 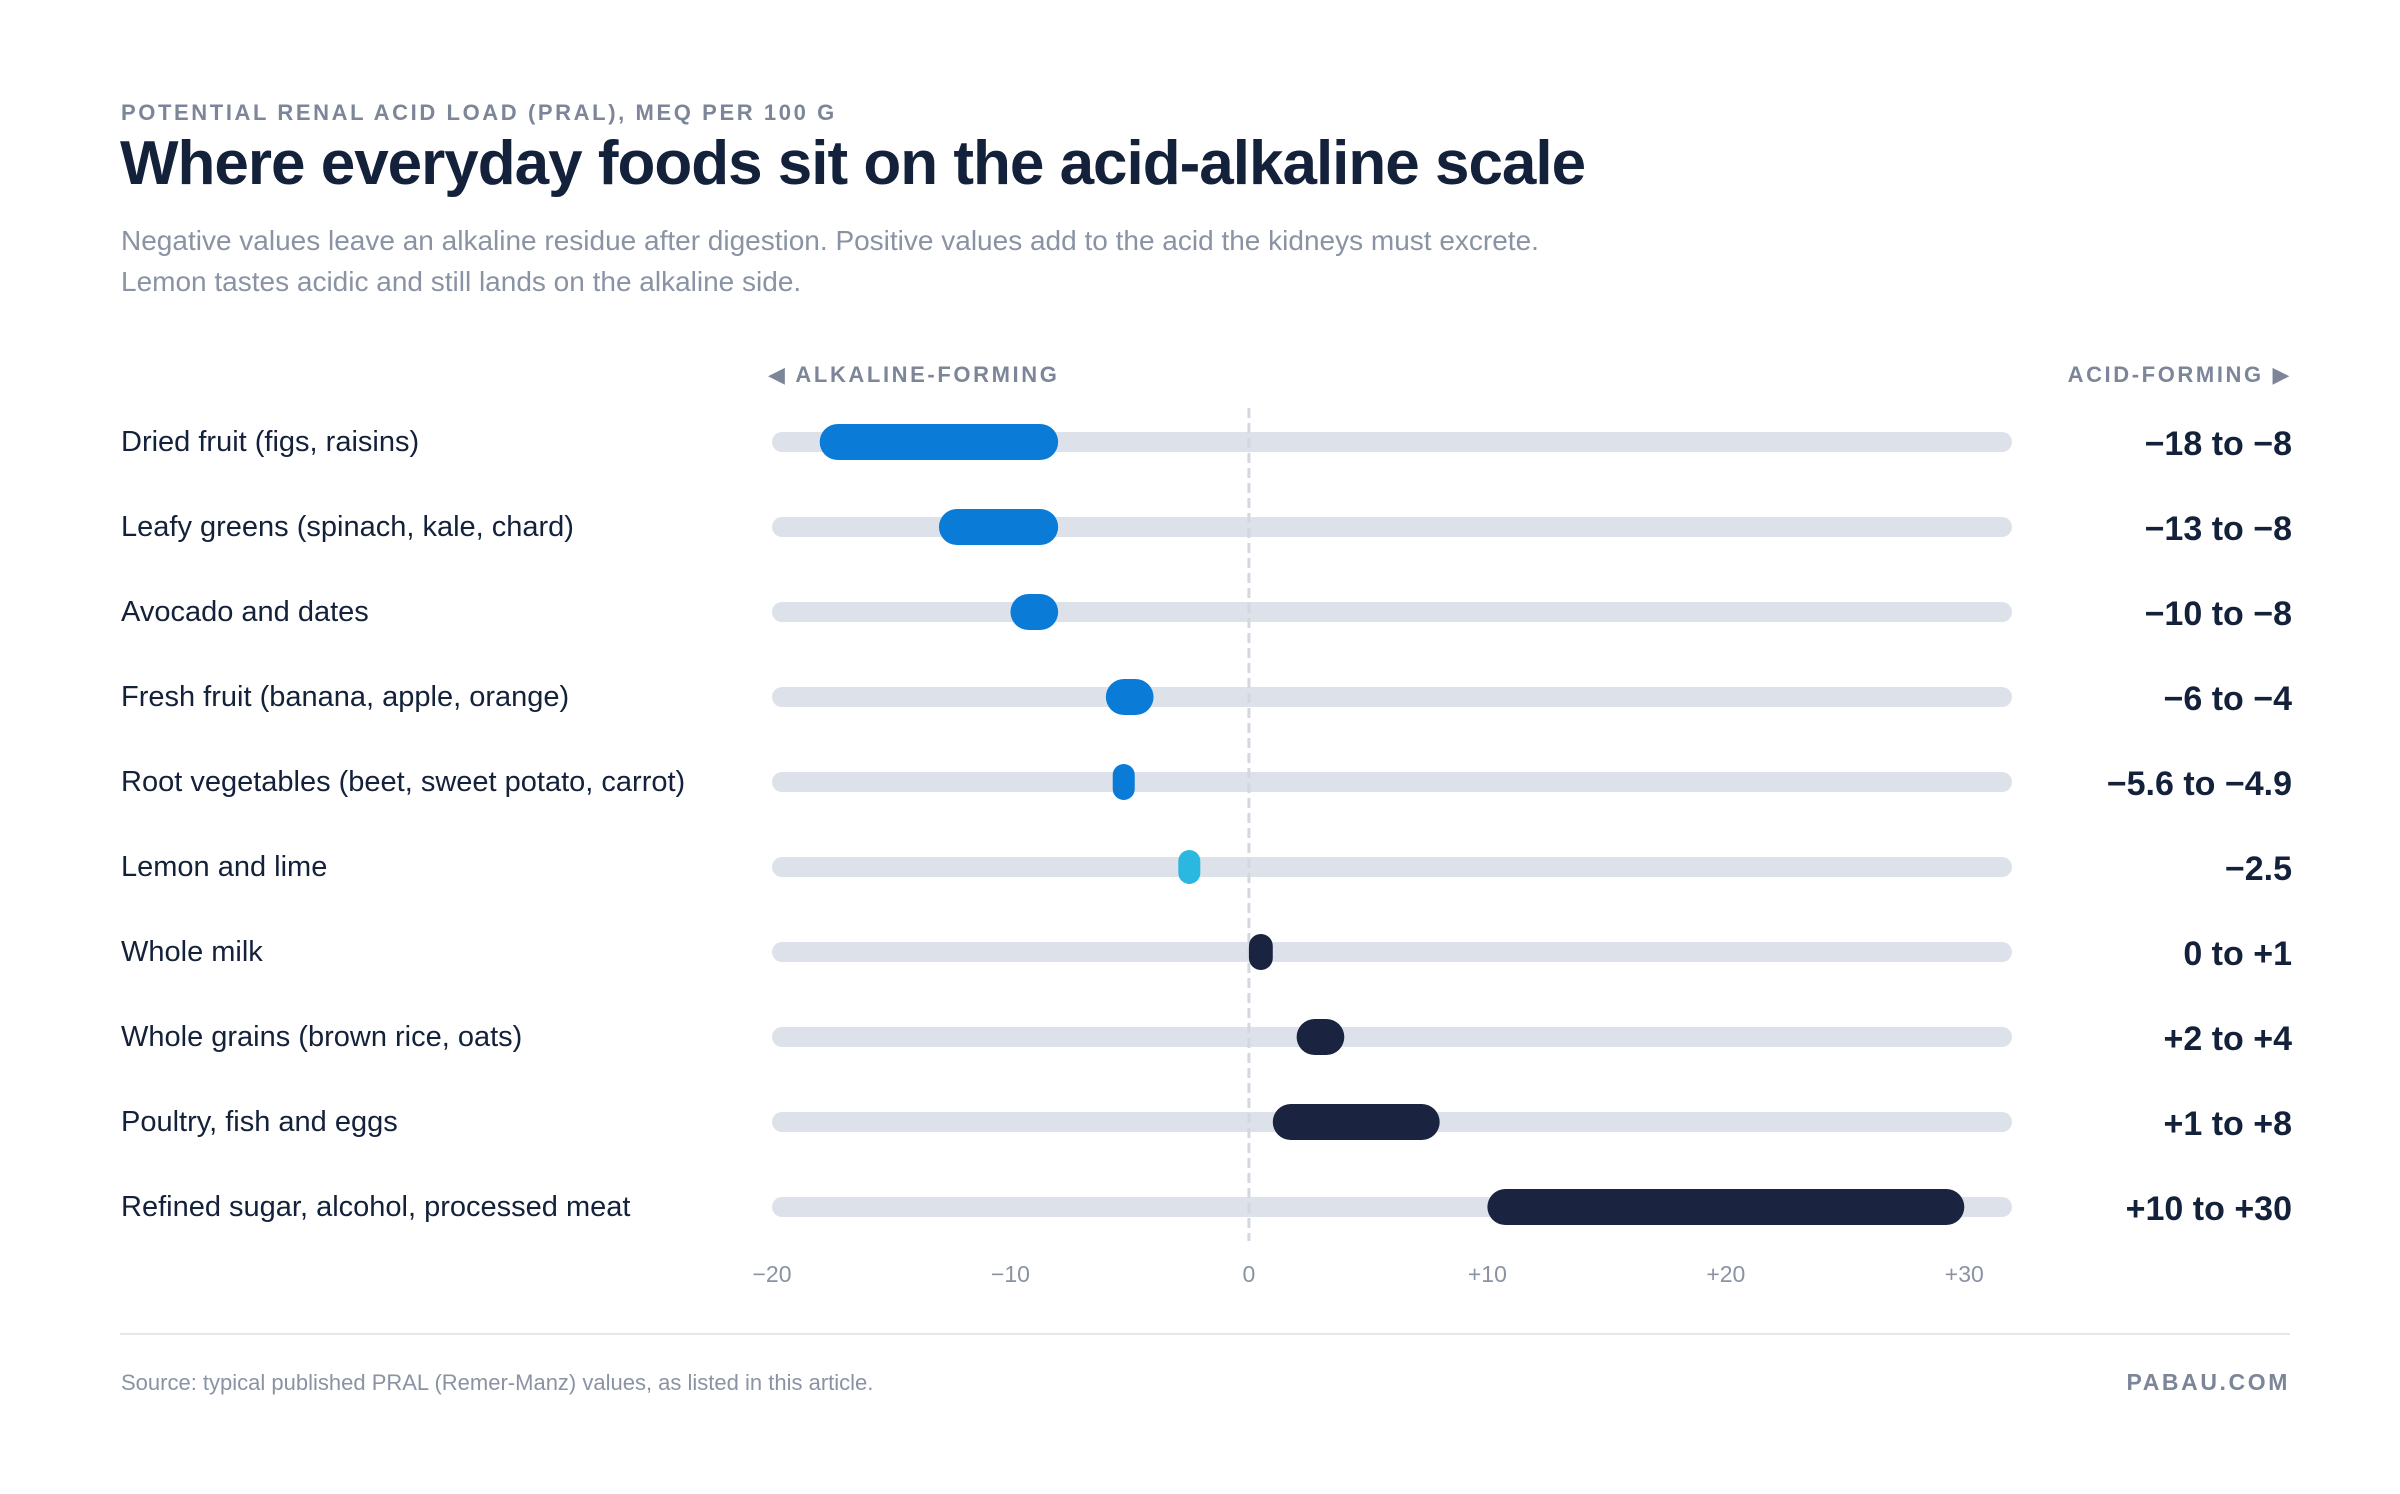 What do you see at coordinates (2208, 1382) in the screenshot?
I see `brand-logo: PABAU.COM` at bounding box center [2208, 1382].